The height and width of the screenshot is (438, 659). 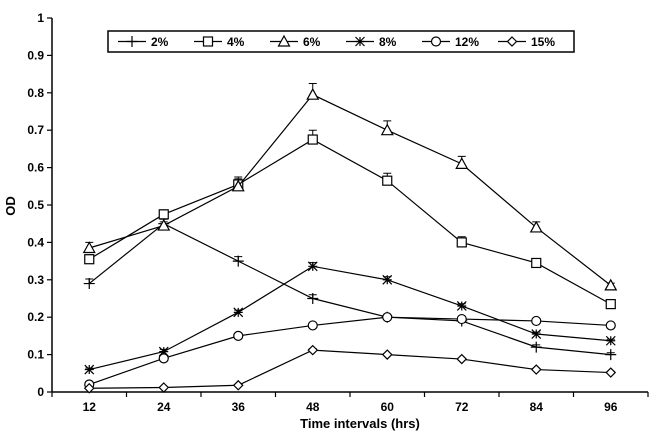 I want to click on legend-item: 15%, so click(x=526, y=42).